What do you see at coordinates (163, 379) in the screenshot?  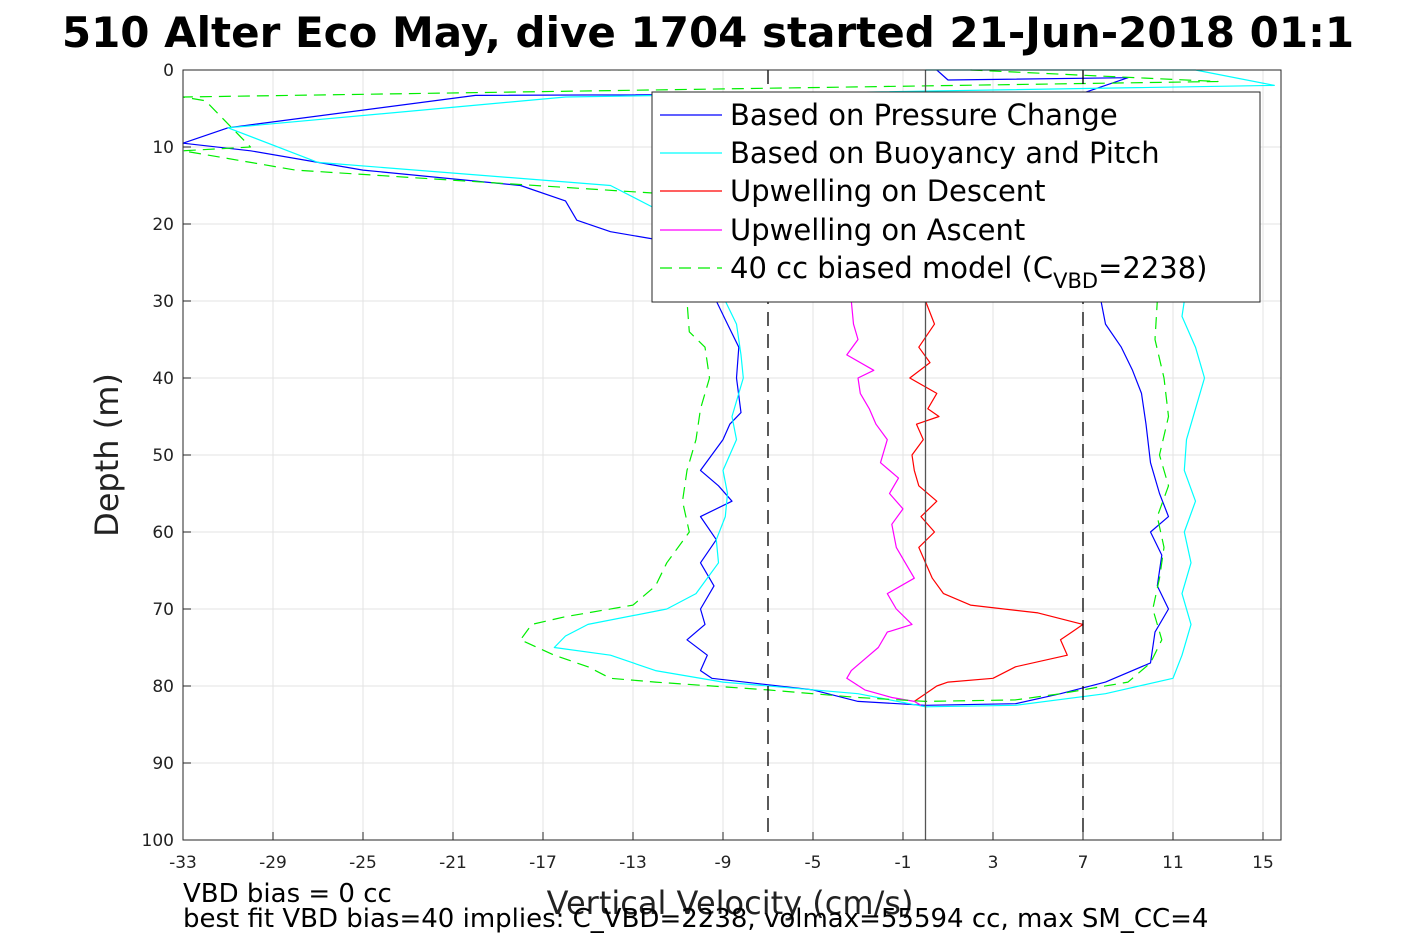 I see `y-tick-label: 40` at bounding box center [163, 379].